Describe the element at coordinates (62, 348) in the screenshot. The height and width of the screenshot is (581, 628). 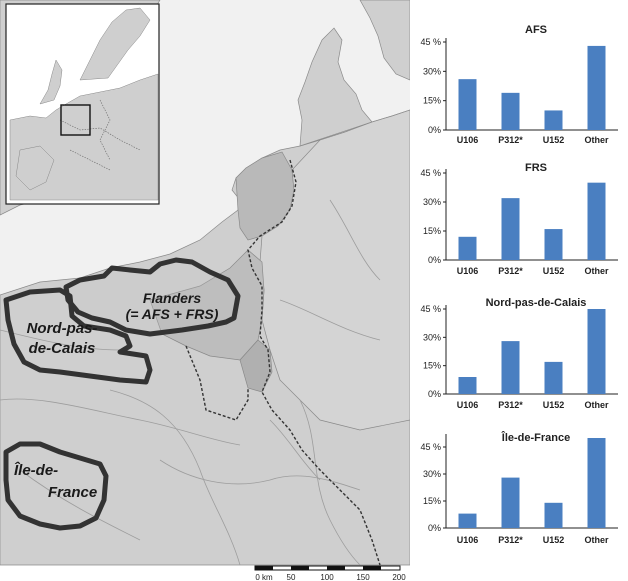
I see `region-label-line: de-Calais` at that location.